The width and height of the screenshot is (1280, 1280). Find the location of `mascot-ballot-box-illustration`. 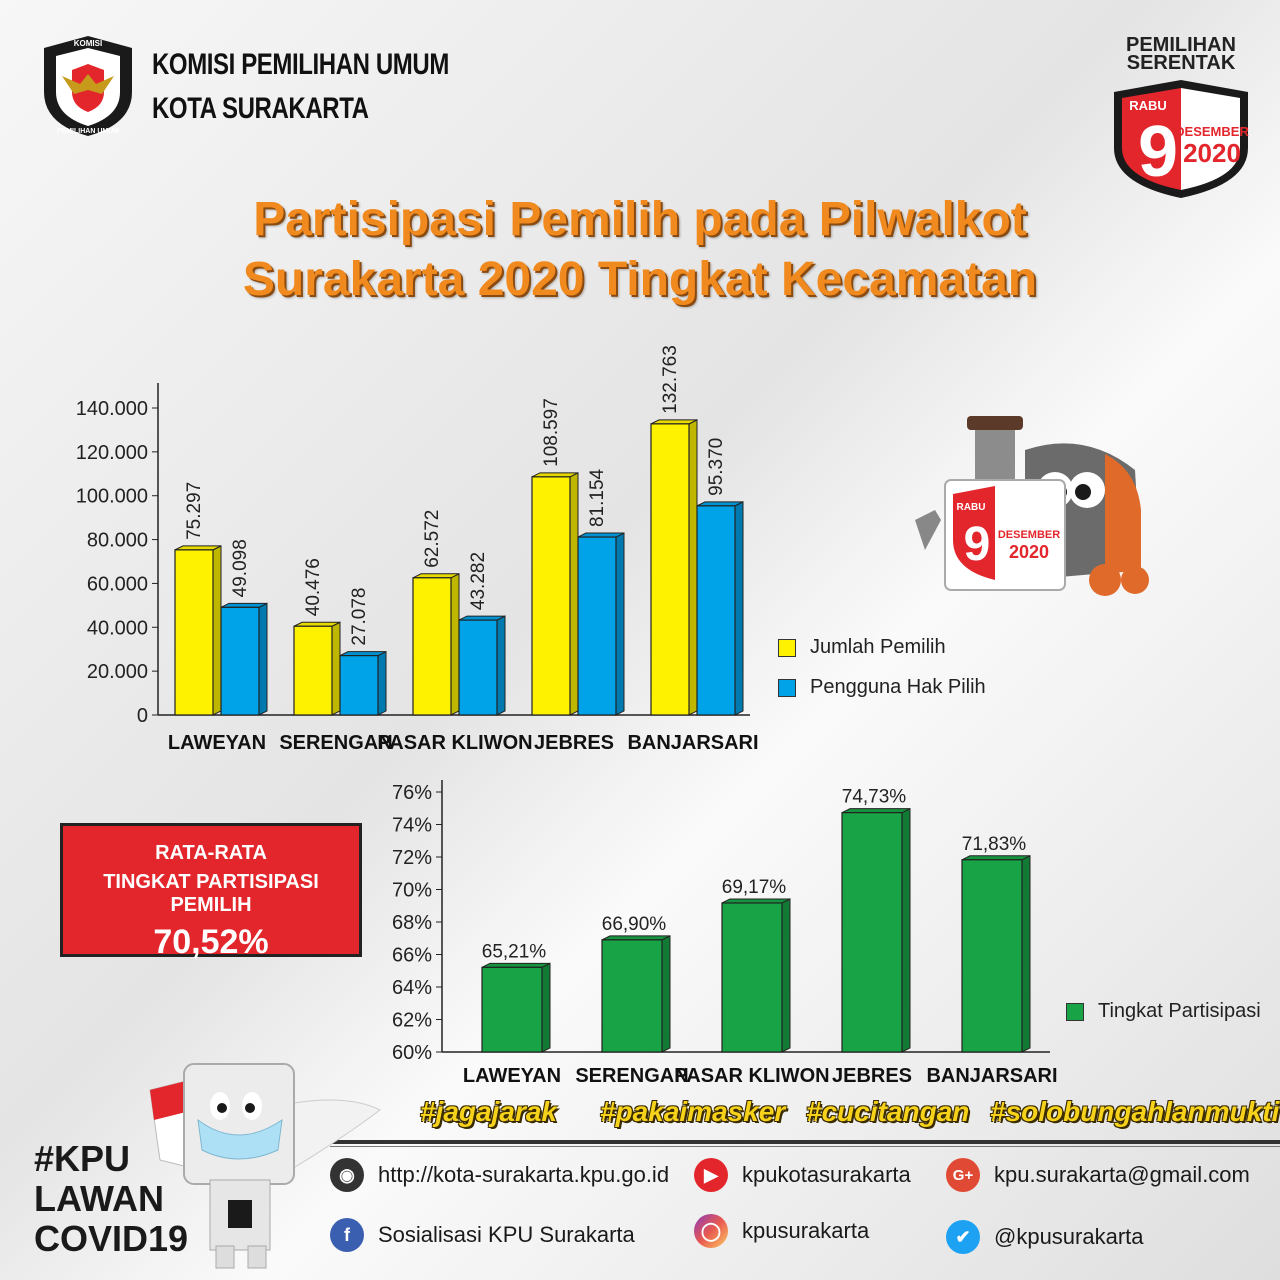

mascot-ballot-box-illustration is located at coordinates (265, 1166).